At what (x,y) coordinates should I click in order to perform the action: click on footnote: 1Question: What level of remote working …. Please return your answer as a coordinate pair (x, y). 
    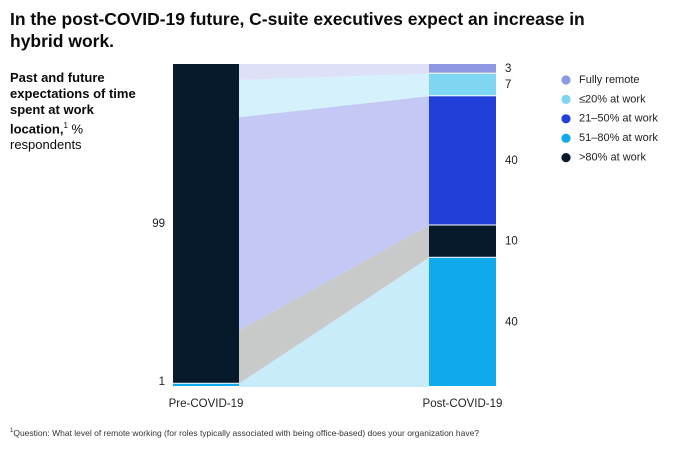
    Looking at the image, I should click on (244, 433).